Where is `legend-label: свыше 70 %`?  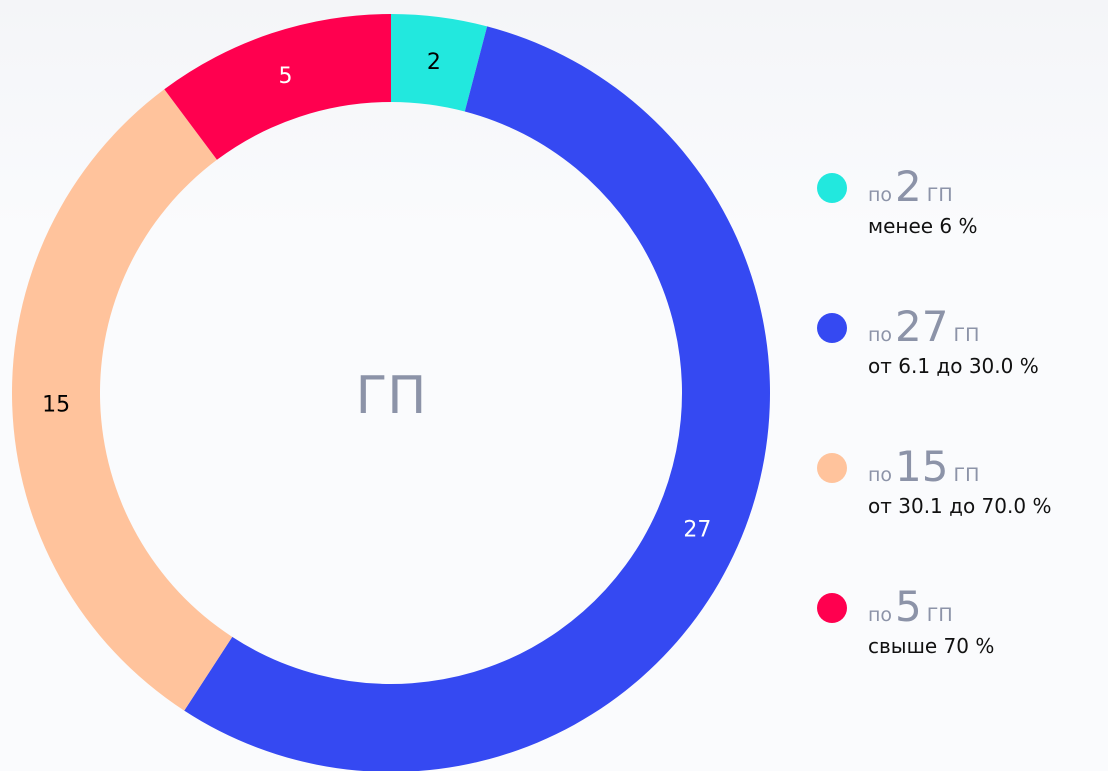
legend-label: свыше 70 % is located at coordinates (931, 646).